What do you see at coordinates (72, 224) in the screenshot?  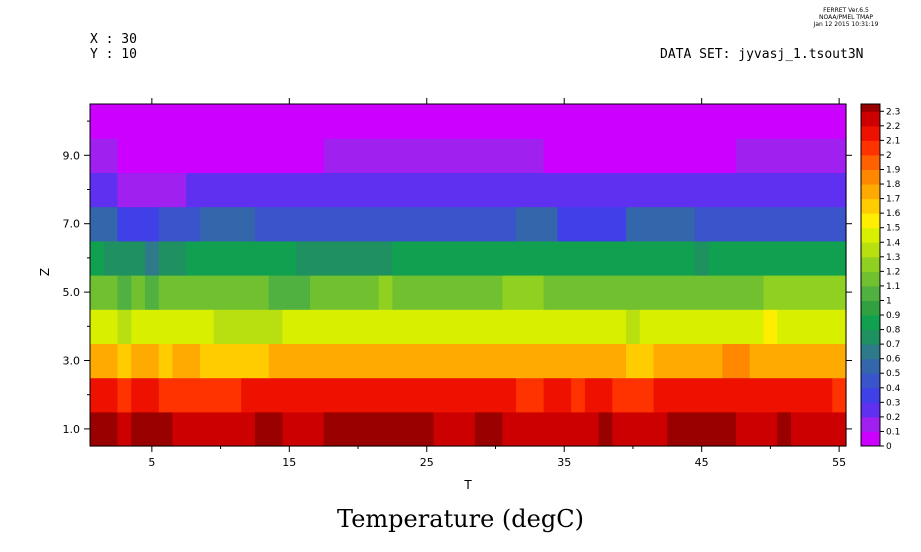 I see `y-tick-label: 7.0` at bounding box center [72, 224].